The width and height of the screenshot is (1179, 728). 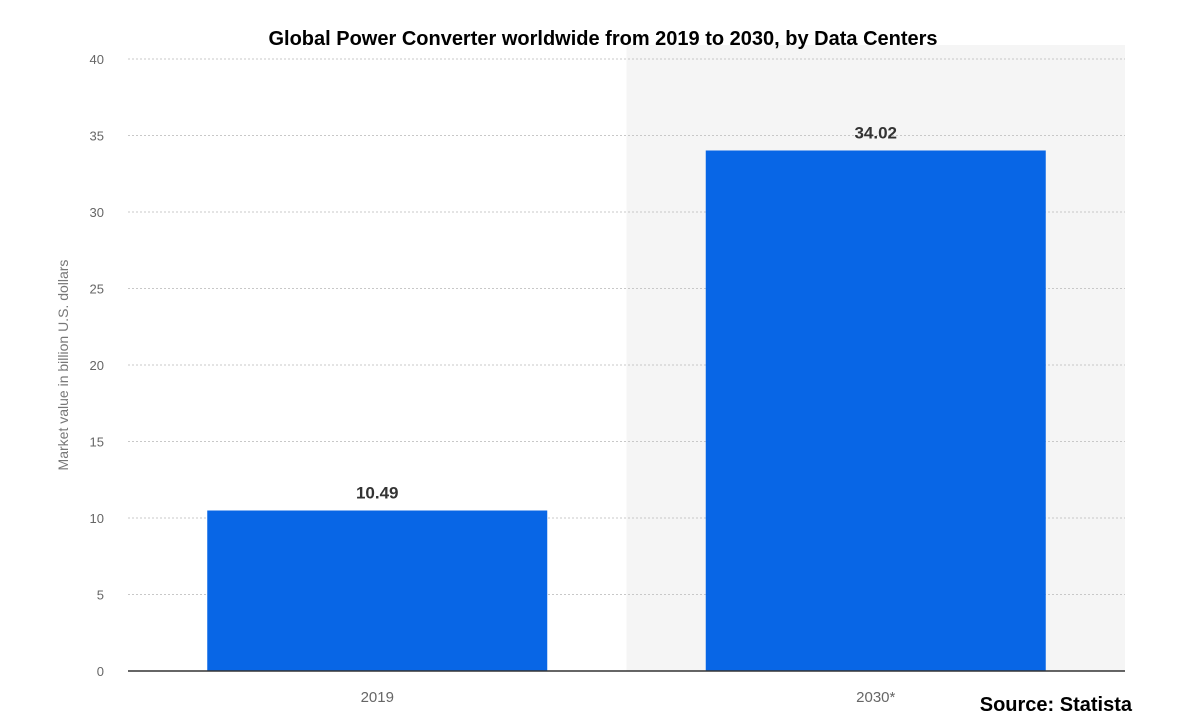 What do you see at coordinates (97, 59) in the screenshot?
I see `y-tick-label: 40` at bounding box center [97, 59].